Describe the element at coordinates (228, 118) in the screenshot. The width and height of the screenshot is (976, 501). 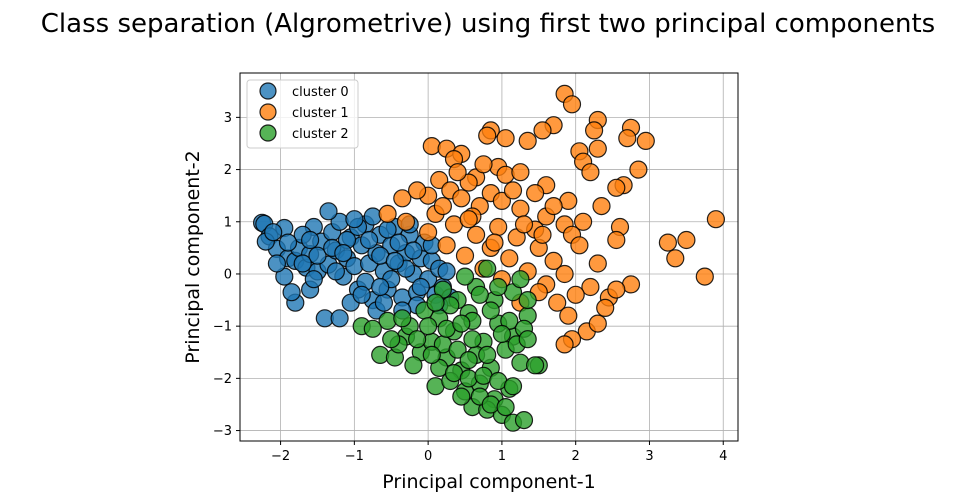
I see `y-tick-label: 3` at that location.